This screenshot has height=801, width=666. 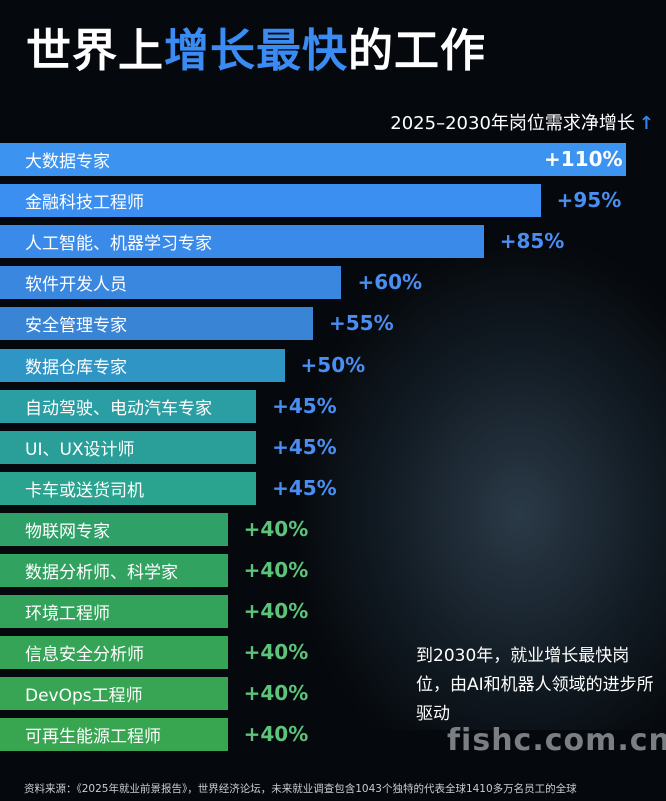 I want to click on chart-bar: 金融科技工程师, so click(x=270, y=201).